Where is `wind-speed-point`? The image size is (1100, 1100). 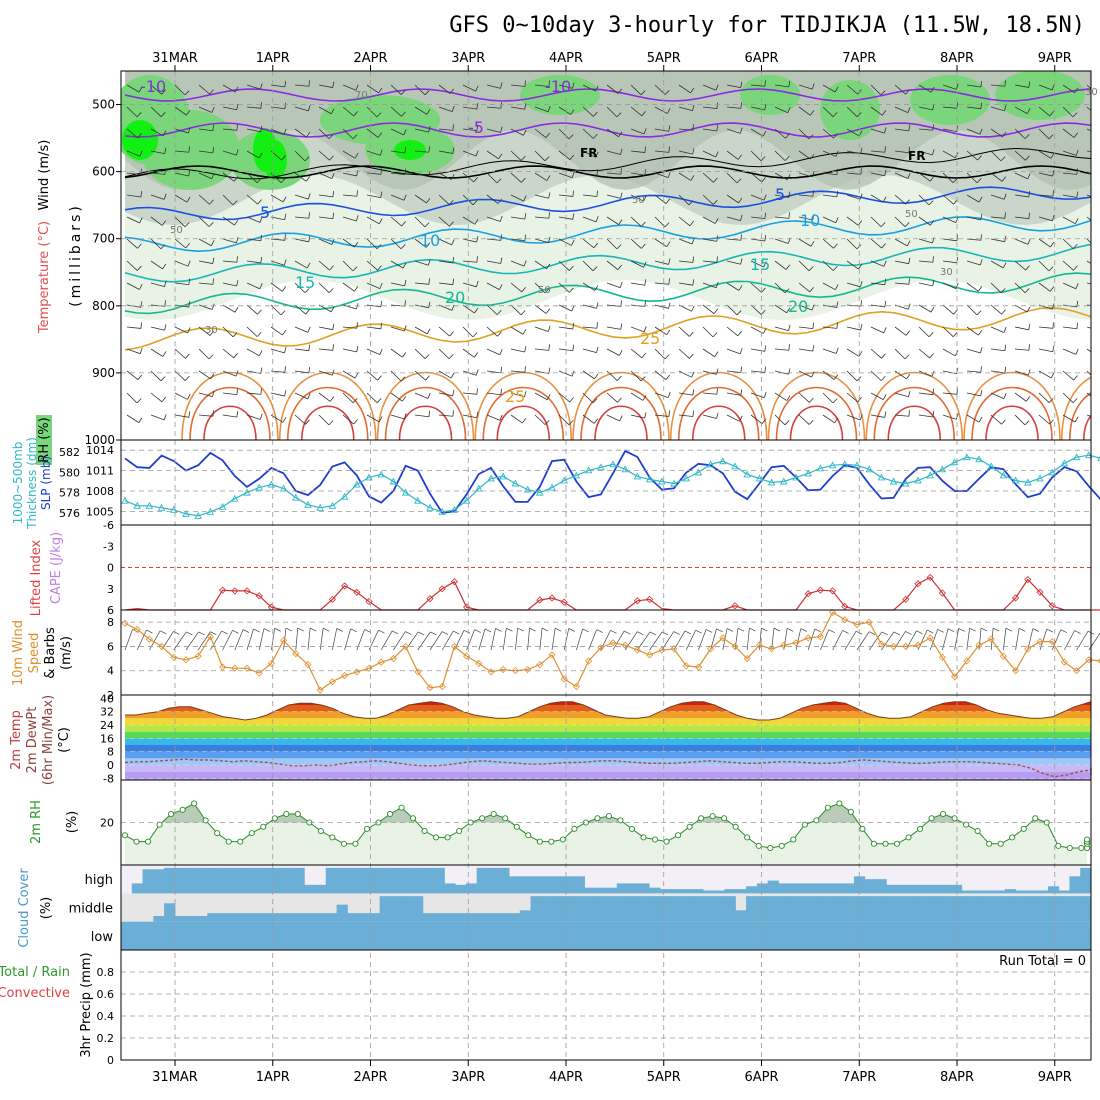
wind-speed-point is located at coordinates (247, 668).